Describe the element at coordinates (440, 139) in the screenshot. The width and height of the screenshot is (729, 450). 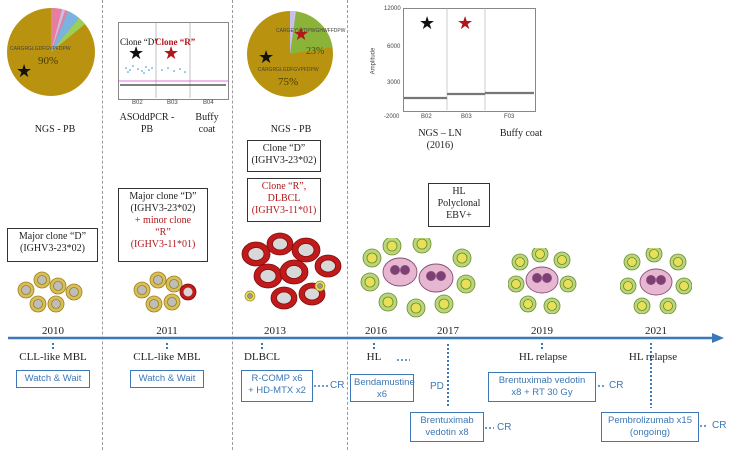
I see `panel-caption: NGS – LN (2016)` at that location.